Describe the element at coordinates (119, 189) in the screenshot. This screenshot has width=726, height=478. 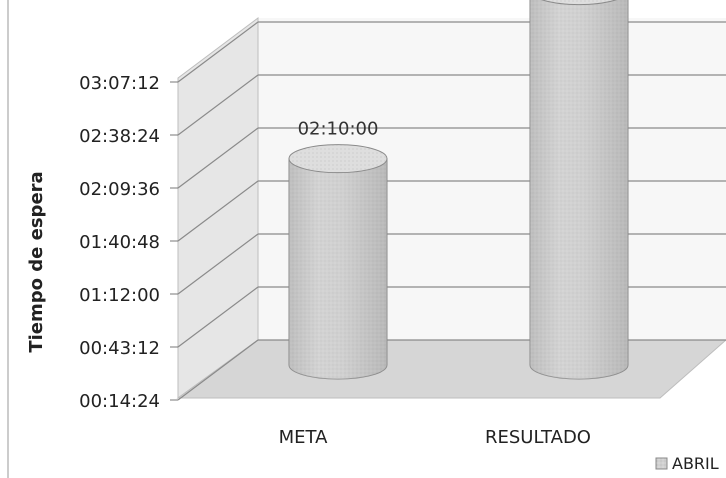
I see `y-tick-label: 02:09:36` at that location.